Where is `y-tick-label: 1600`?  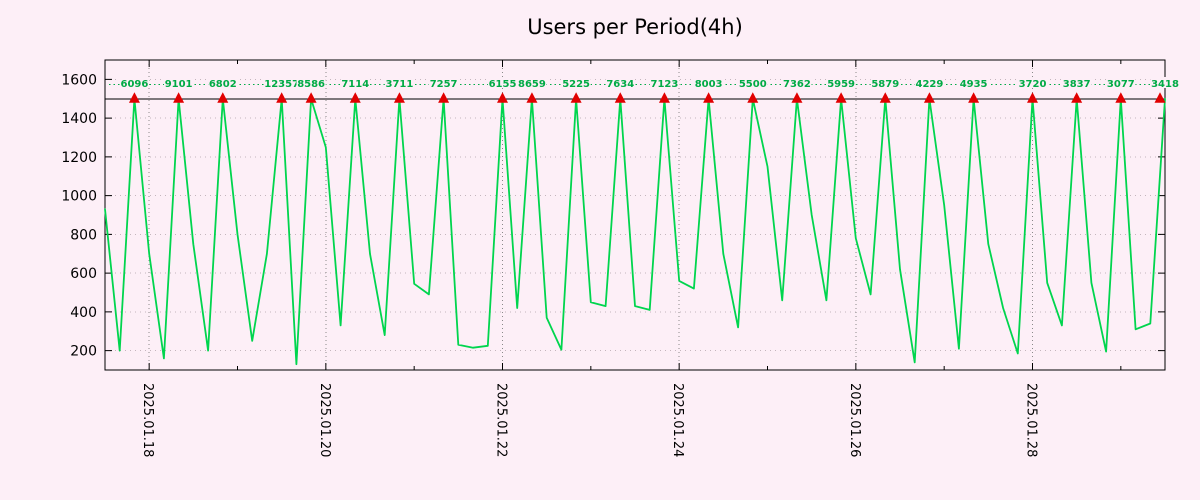
y-tick-label: 1600 is located at coordinates (79, 80).